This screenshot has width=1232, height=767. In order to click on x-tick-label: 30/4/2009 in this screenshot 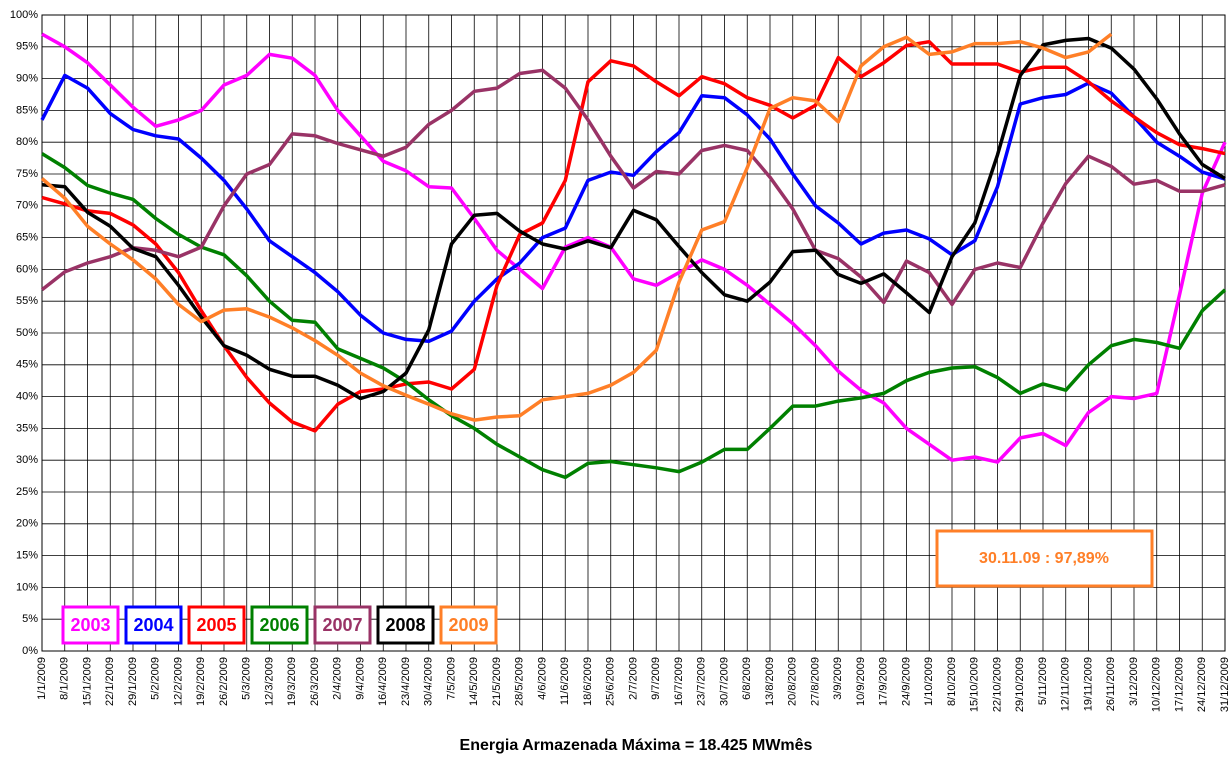, I will do `click(429, 681)`.